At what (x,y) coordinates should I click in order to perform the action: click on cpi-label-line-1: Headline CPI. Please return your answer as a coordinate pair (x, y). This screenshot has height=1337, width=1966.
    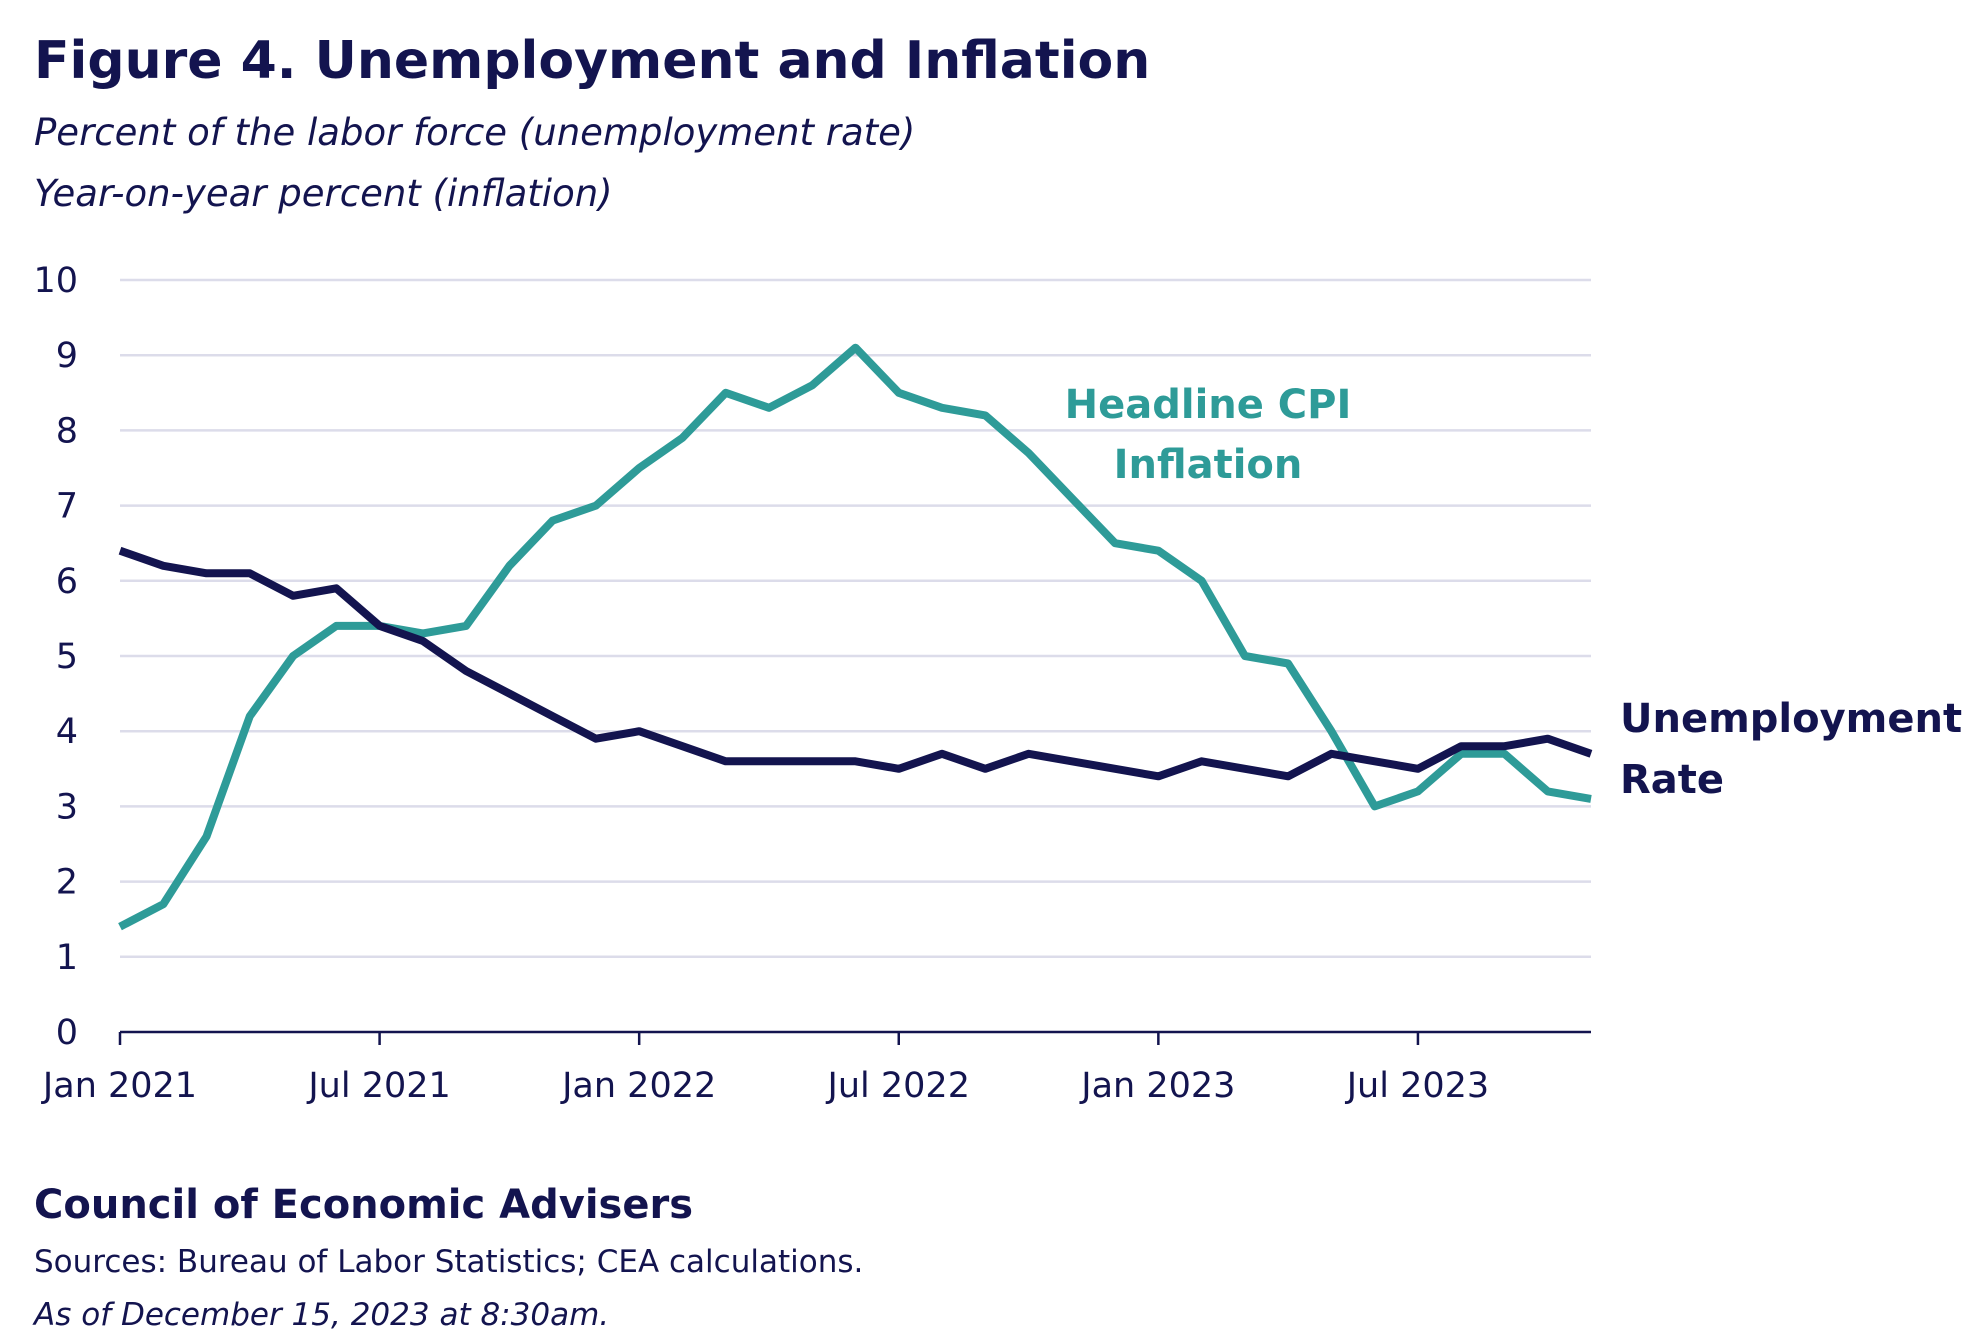
    Looking at the image, I should click on (1208, 405).